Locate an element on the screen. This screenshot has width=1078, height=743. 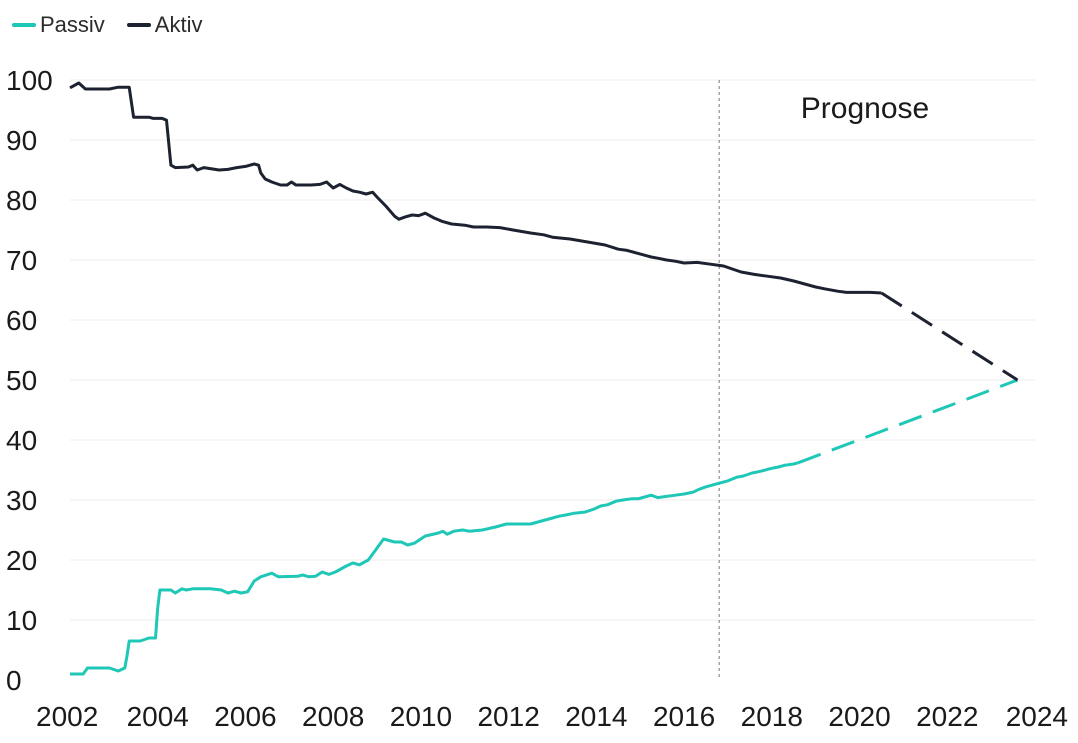
x-tick-label-2006: 2006 is located at coordinates (245, 716).